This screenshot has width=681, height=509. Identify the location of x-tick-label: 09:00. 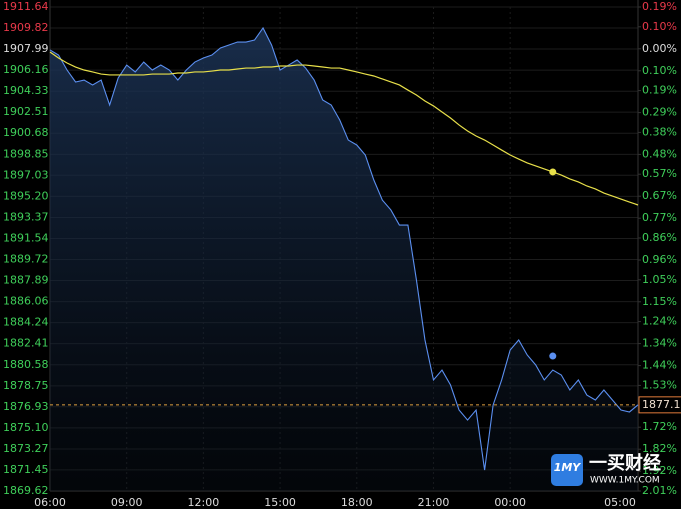
(127, 502).